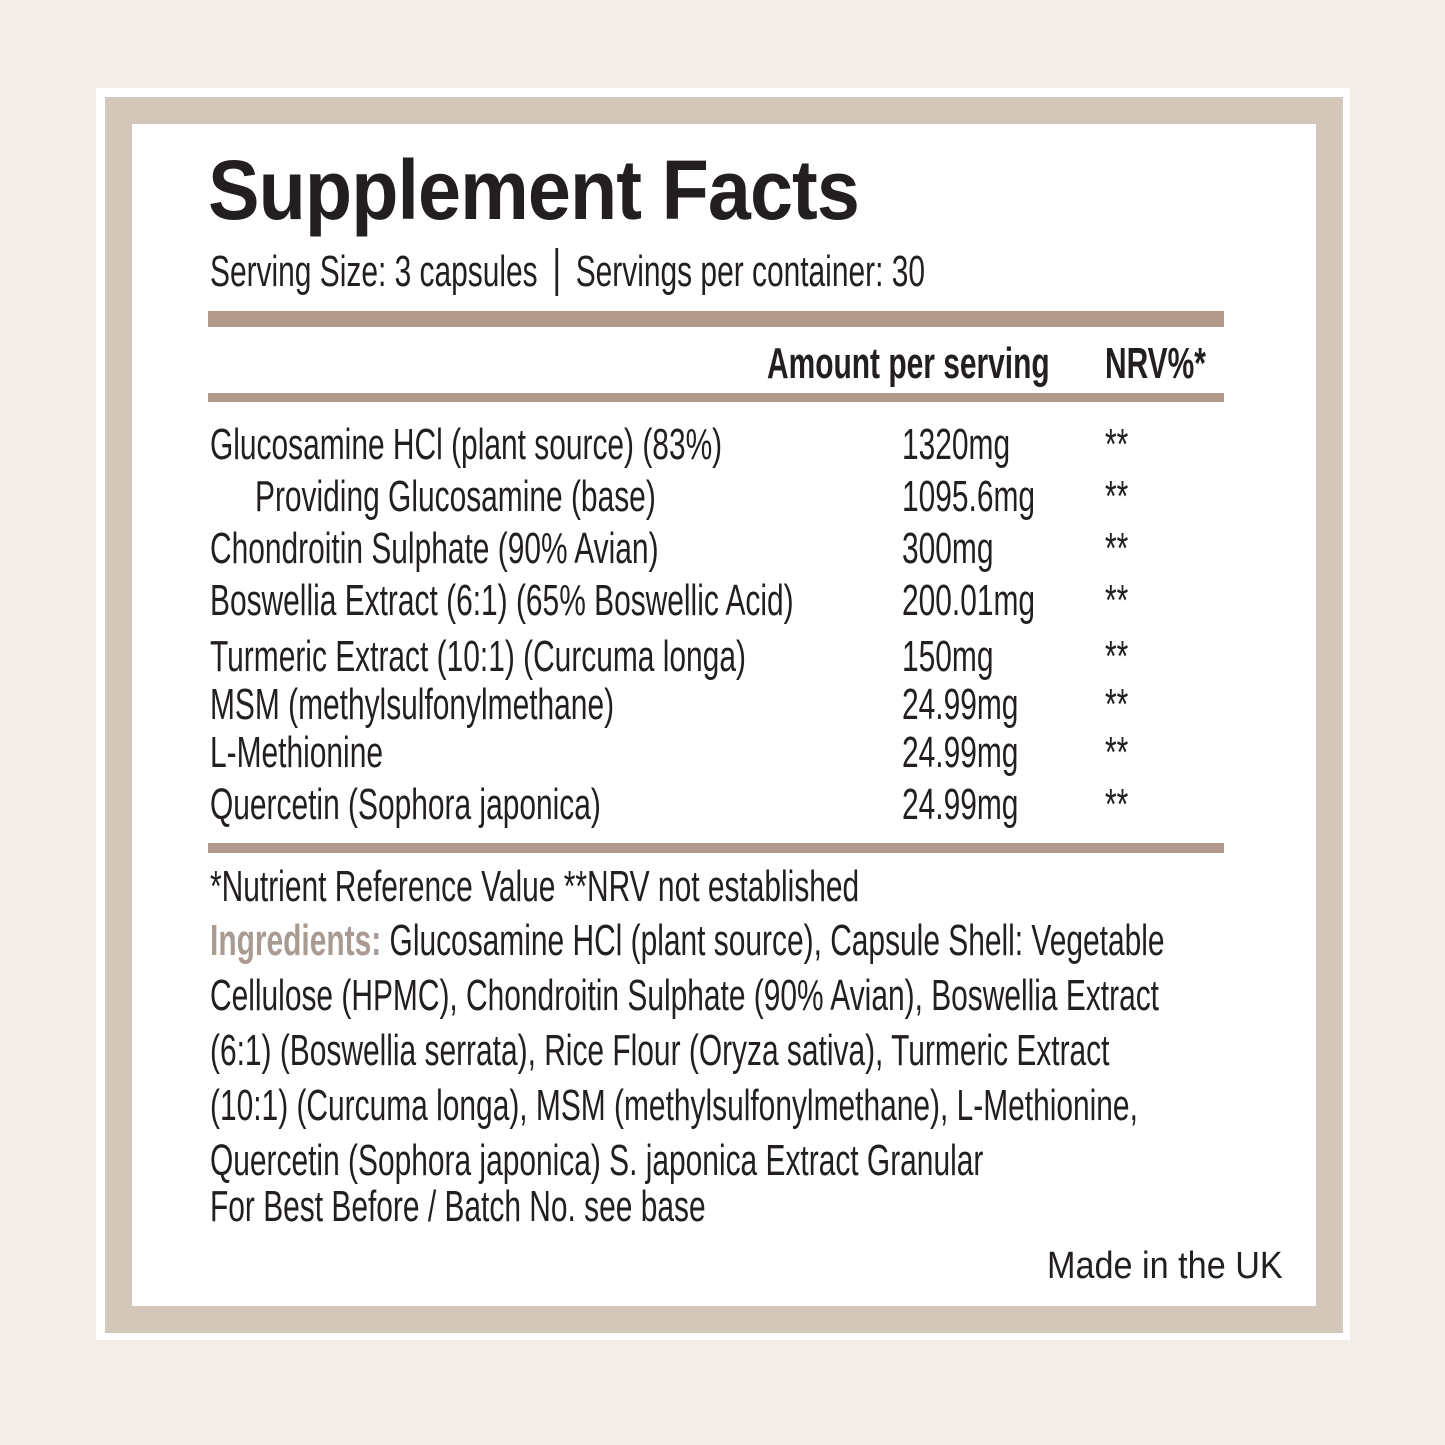 The width and height of the screenshot is (1445, 1445). I want to click on serving-size-text: Serving Size: 3 capsules, so click(374, 271).